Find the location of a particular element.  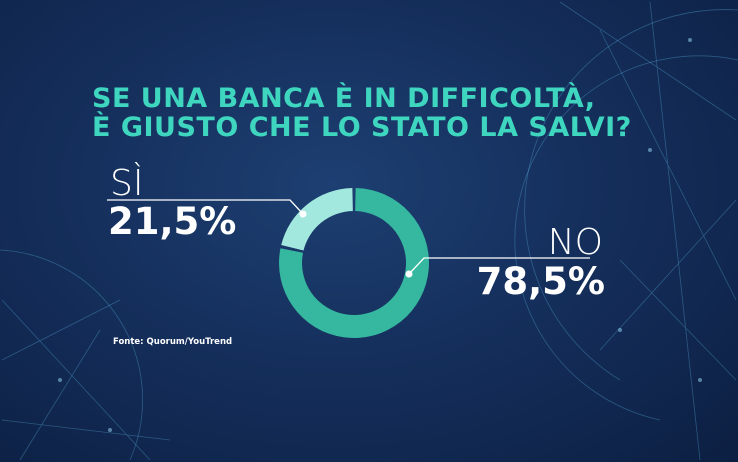

slice-label-no: NO is located at coordinates (575, 242).